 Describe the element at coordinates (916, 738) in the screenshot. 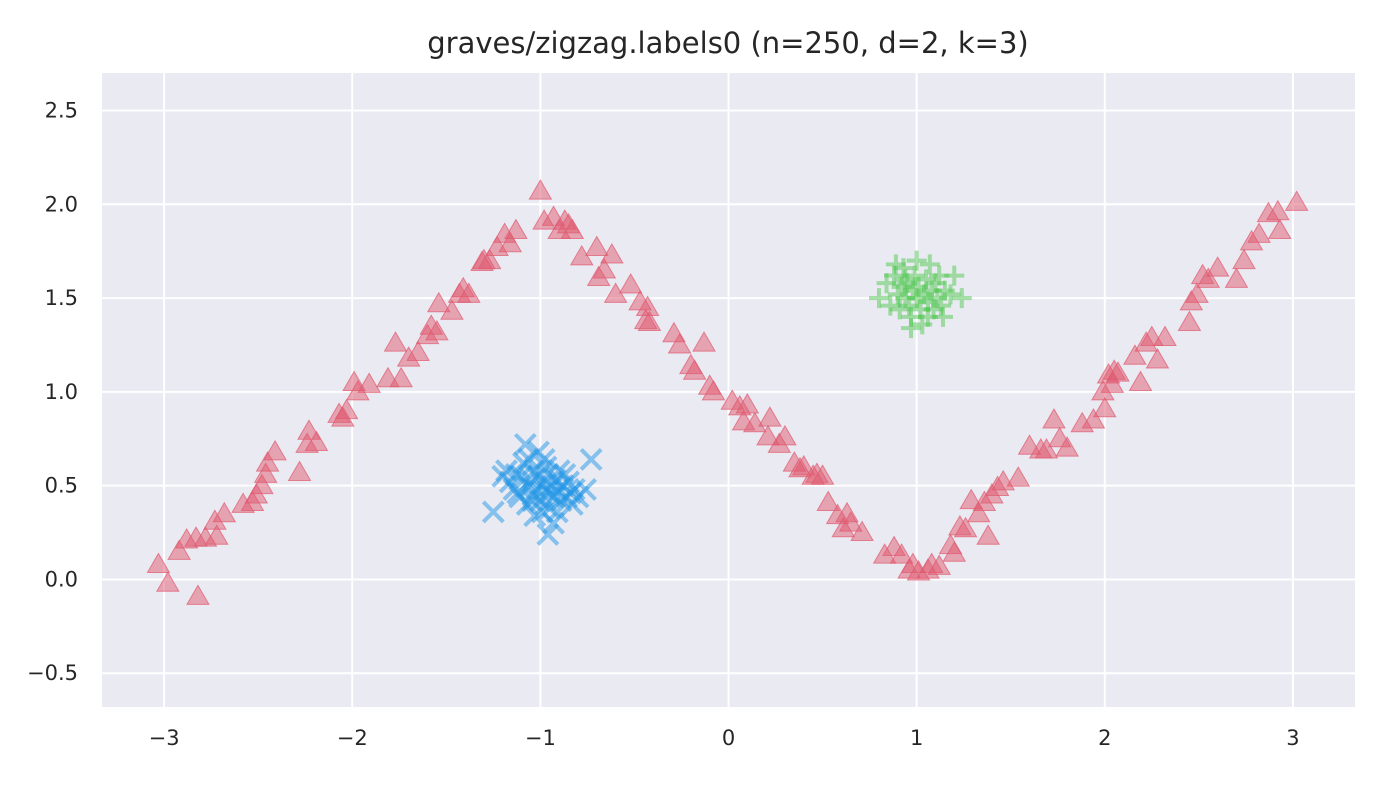

I see `x-tick-label: 1` at that location.